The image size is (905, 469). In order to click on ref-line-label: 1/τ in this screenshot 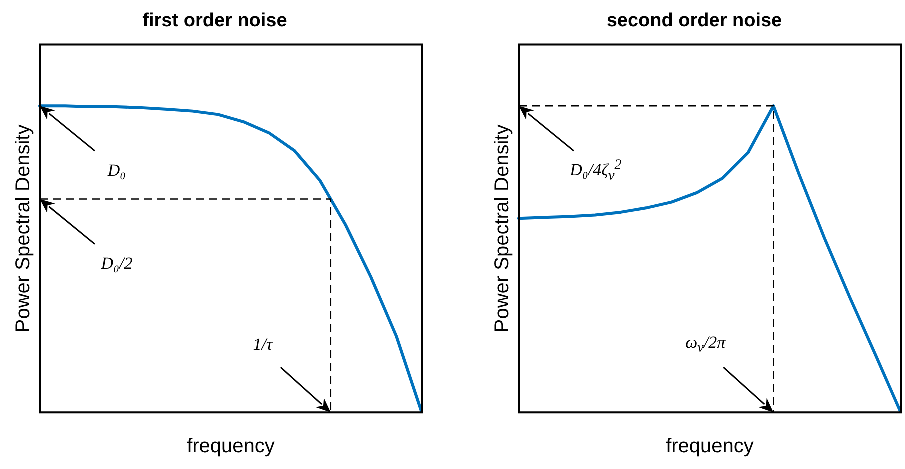, I will do `click(263, 344)`.